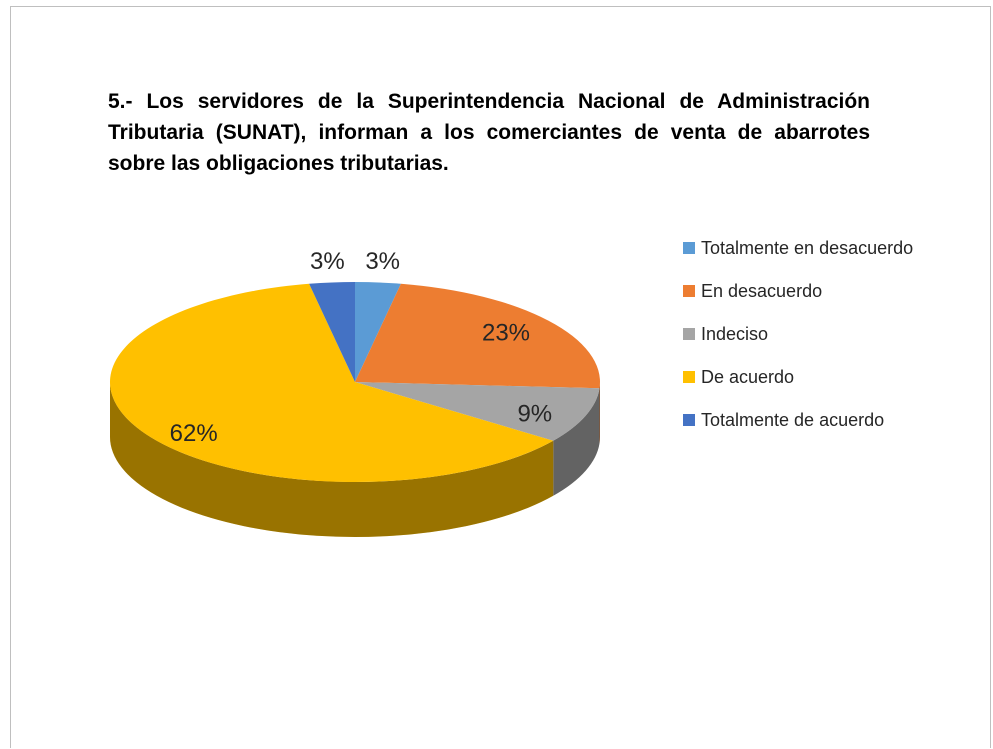 This screenshot has height=749, width=993. What do you see at coordinates (194, 433) in the screenshot?
I see `value-label: 62%` at bounding box center [194, 433].